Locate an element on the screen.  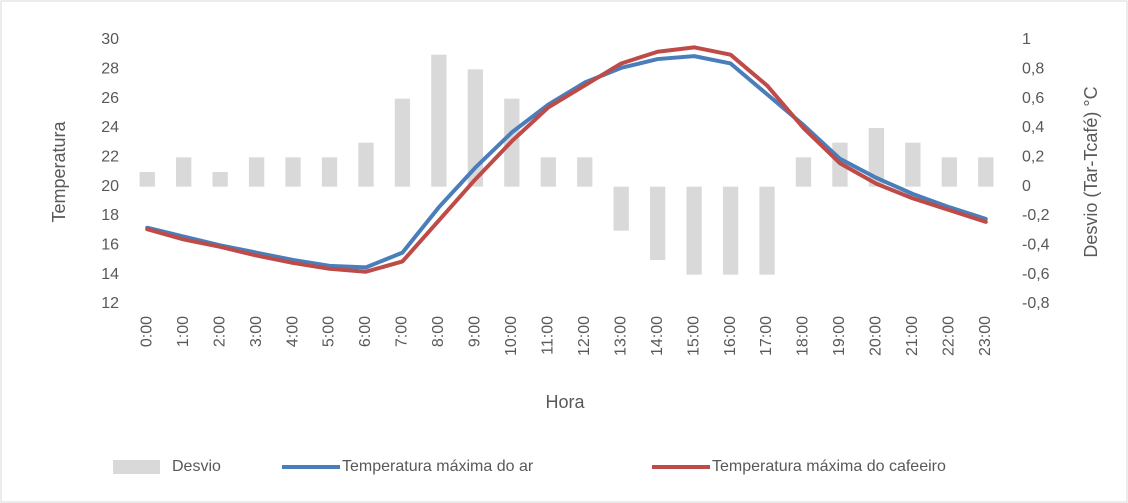
y-tick-label: 16 is located at coordinates (110, 245).